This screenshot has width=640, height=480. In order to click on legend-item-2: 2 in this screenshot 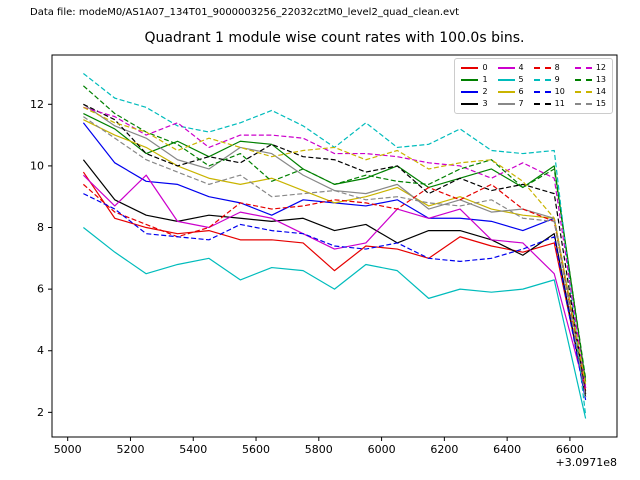, I will do `click(474, 92)`.